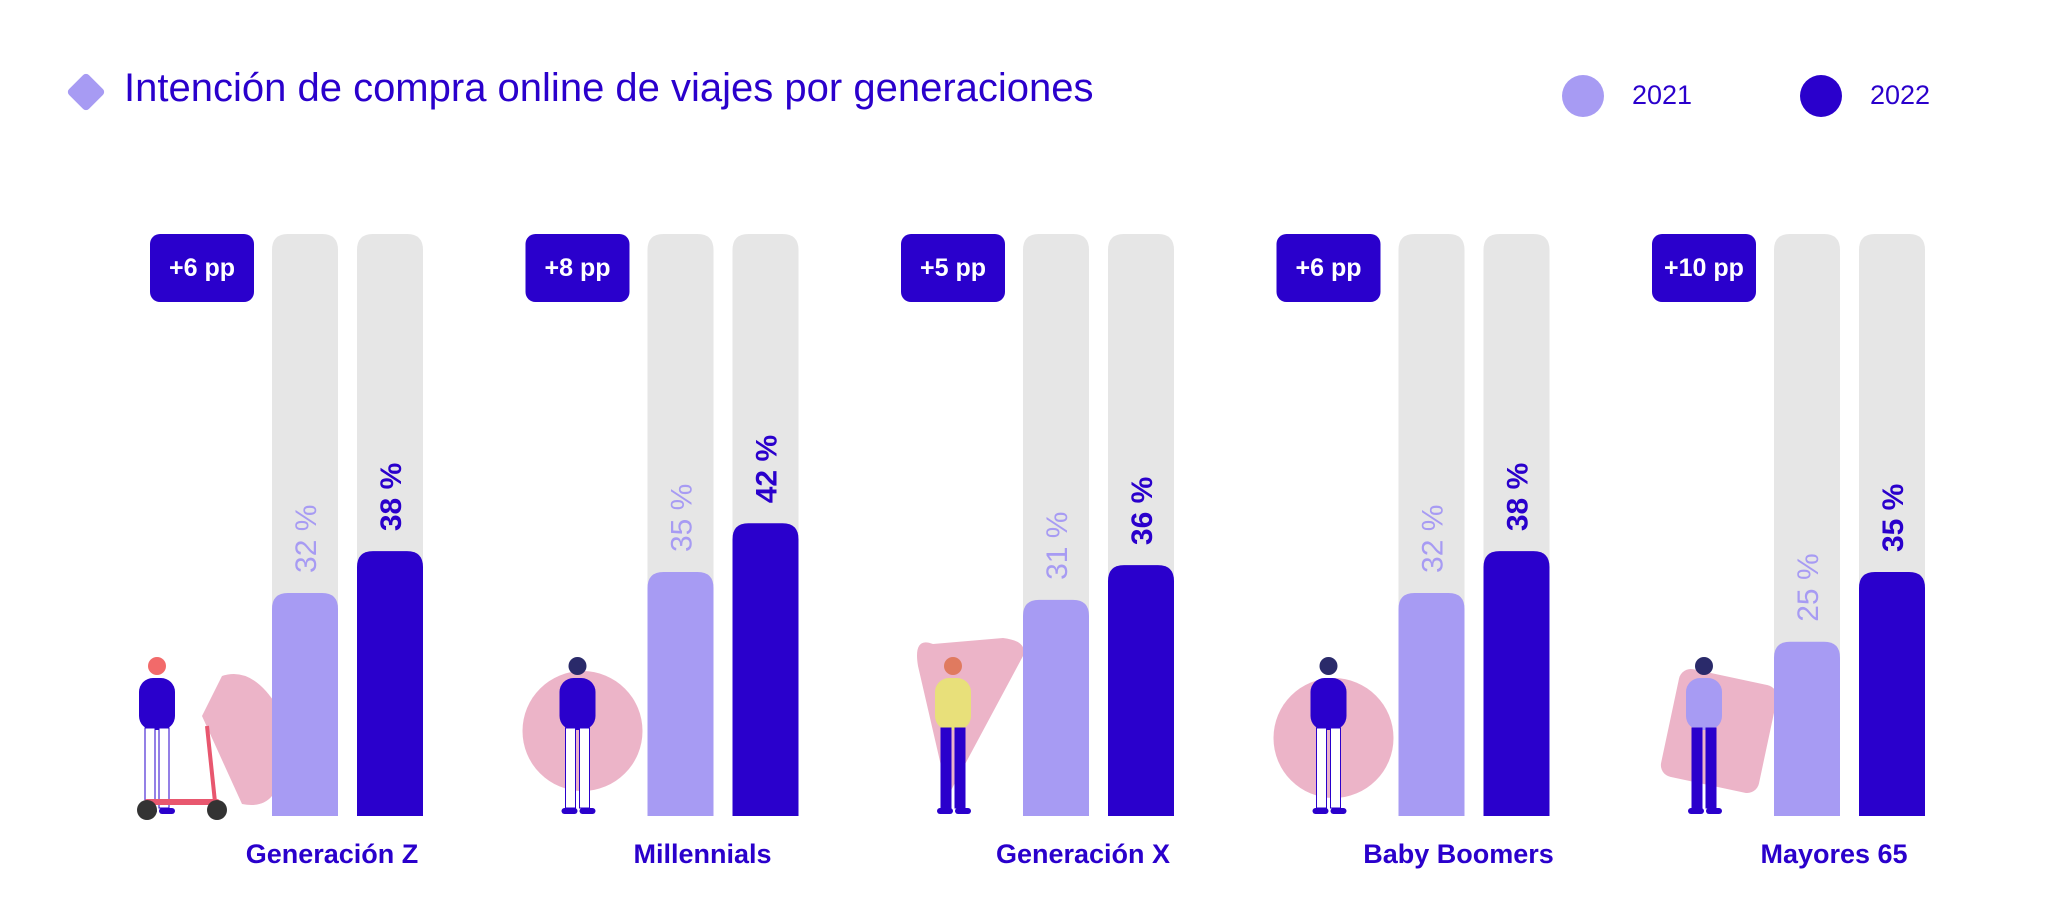 Image resolution: width=2048 pixels, height=913 pixels. What do you see at coordinates (1142, 511) in the screenshot?
I see `value-label-2022: 36 %` at bounding box center [1142, 511].